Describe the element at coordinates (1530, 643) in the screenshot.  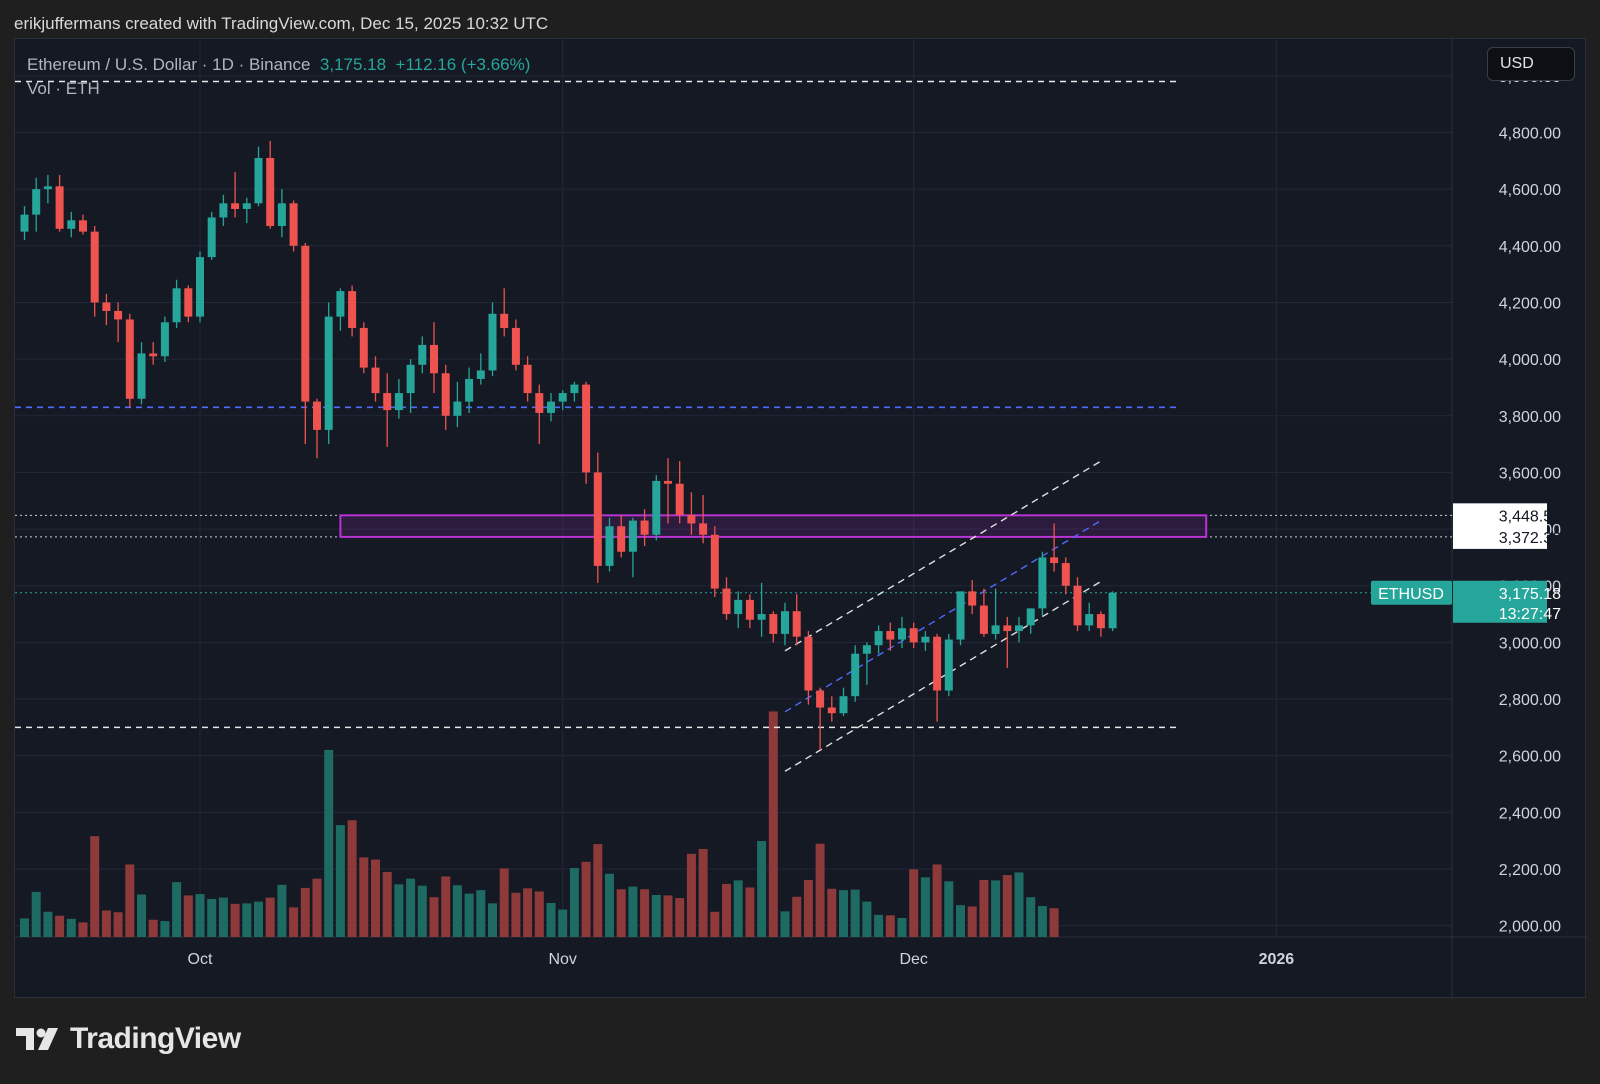
I see `y-tick-label: 3,000.00` at that location.